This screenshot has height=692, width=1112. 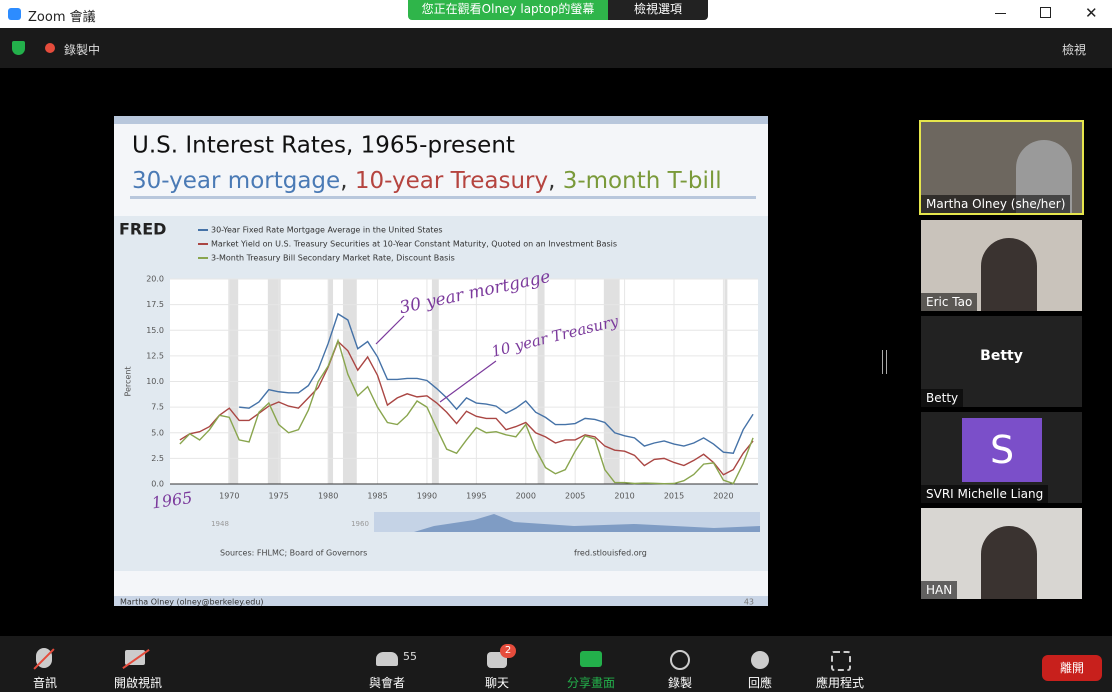 What do you see at coordinates (155, 355) in the screenshot?
I see `y-tick-label: 12.5` at bounding box center [155, 355].